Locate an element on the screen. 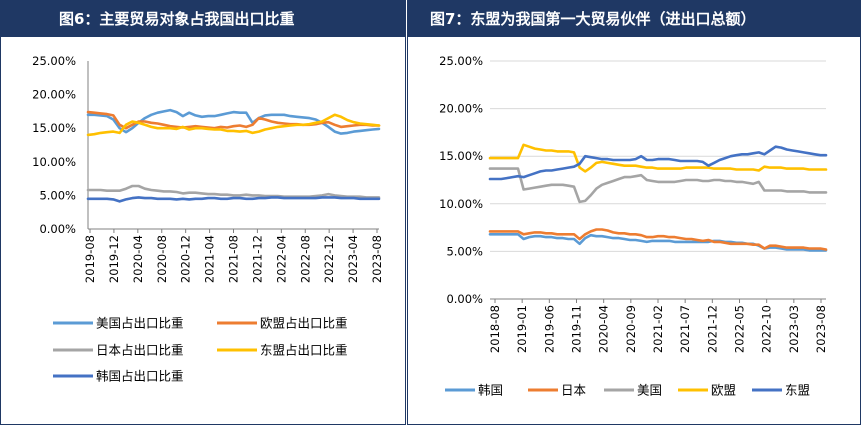 The width and height of the screenshot is (861, 427). left-x-tick-label: 2020-04 is located at coordinates (138, 259).